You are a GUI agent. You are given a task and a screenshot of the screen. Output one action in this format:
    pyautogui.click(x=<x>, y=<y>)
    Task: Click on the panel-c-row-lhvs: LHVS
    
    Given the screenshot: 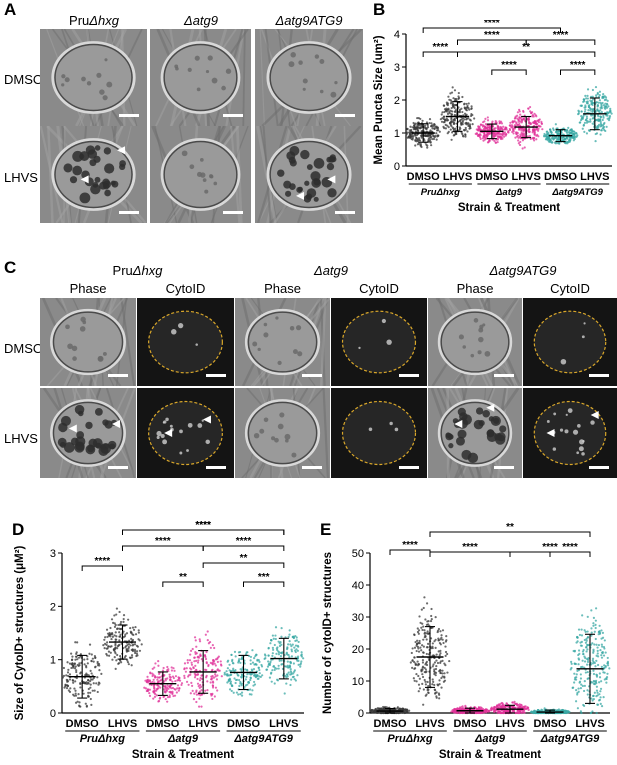 What is the action you would take?
    pyautogui.click(x=21, y=438)
    